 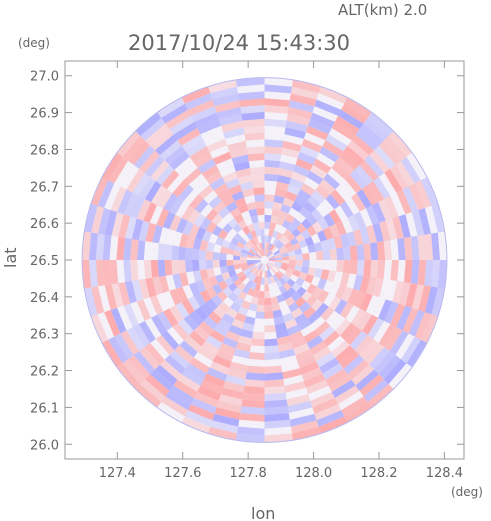 I want to click on y-tick-label: 26.9, so click(x=44, y=114).